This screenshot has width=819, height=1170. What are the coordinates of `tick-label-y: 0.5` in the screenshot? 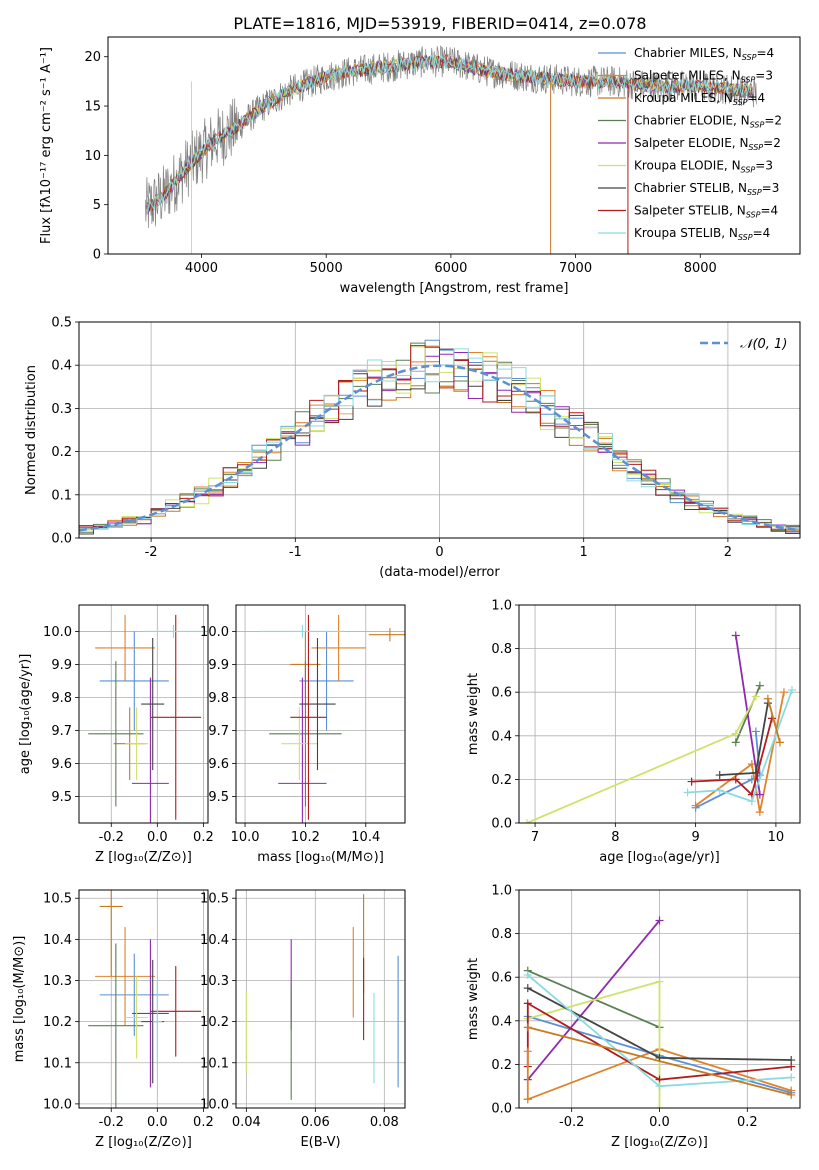 It's located at (61, 323).